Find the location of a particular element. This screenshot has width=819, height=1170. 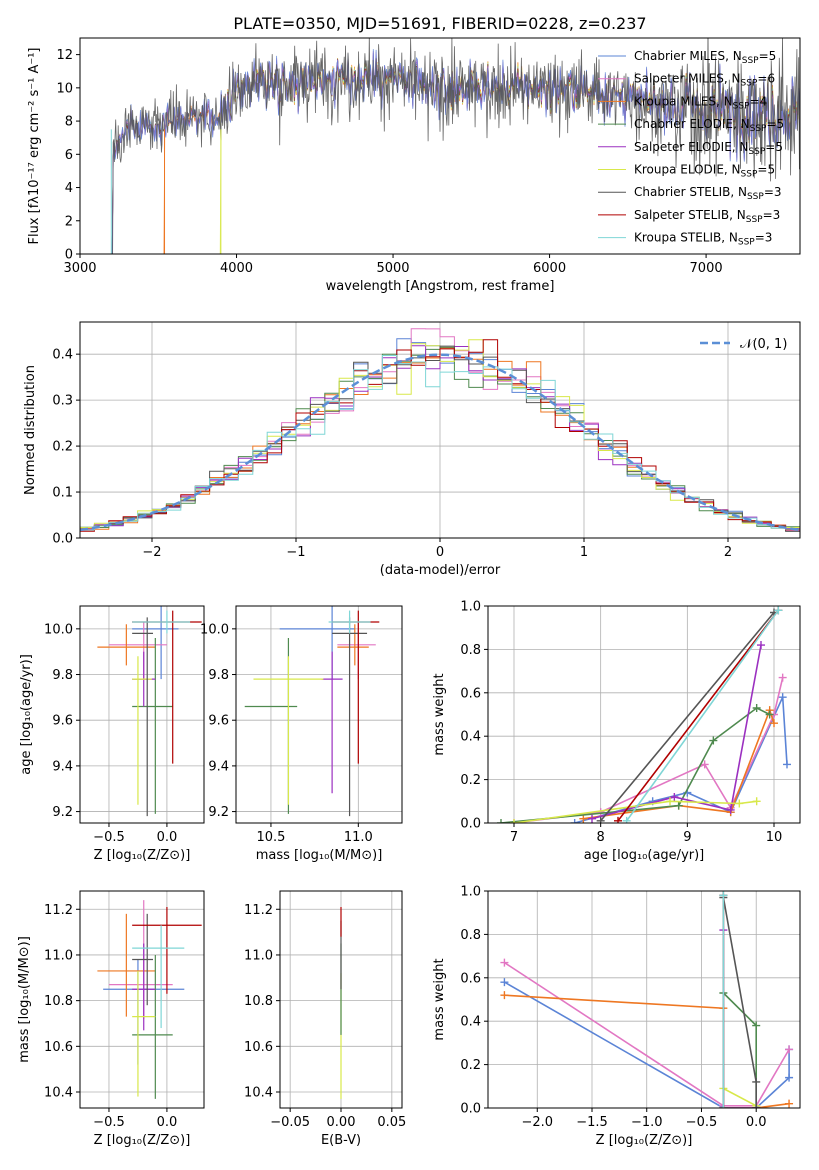

x-tick-label: 0.0 is located at coordinates (756, 1122).